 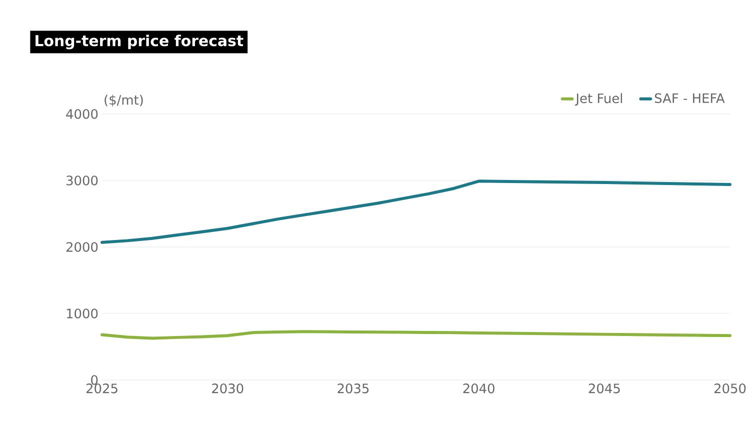 I want to click on x-tick-label: 2045, so click(x=604, y=389).